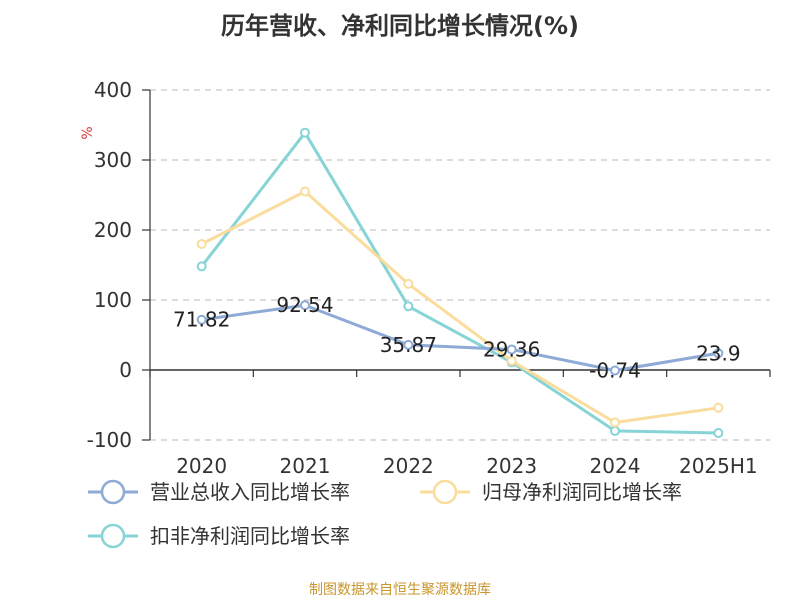 Image resolution: width=800 pixels, height=600 pixels. I want to click on chart-title: 历年营收、净利同比增长情况(%), so click(400, 26).